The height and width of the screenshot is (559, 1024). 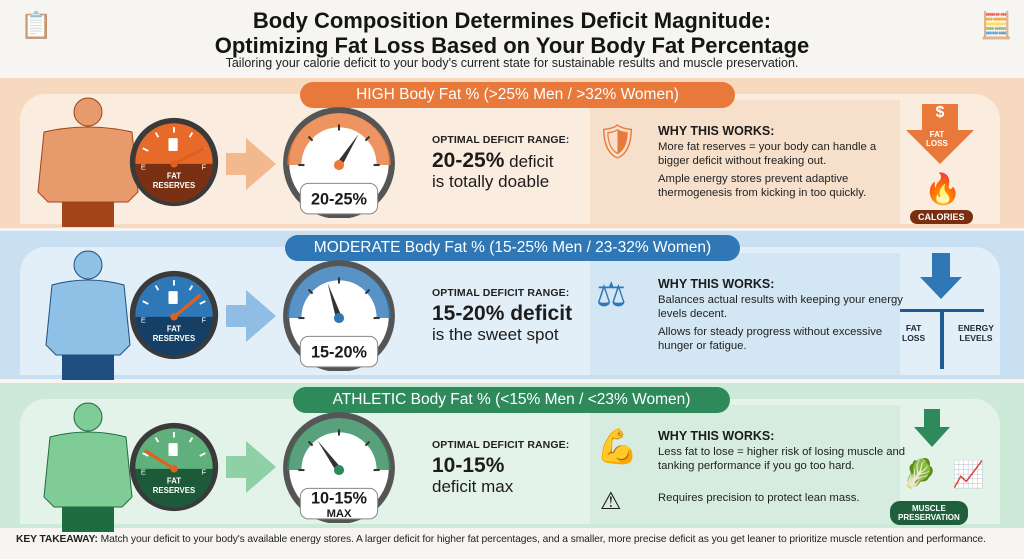 What do you see at coordinates (941, 217) in the screenshot?
I see `calories-badge: CALORIES` at bounding box center [941, 217].